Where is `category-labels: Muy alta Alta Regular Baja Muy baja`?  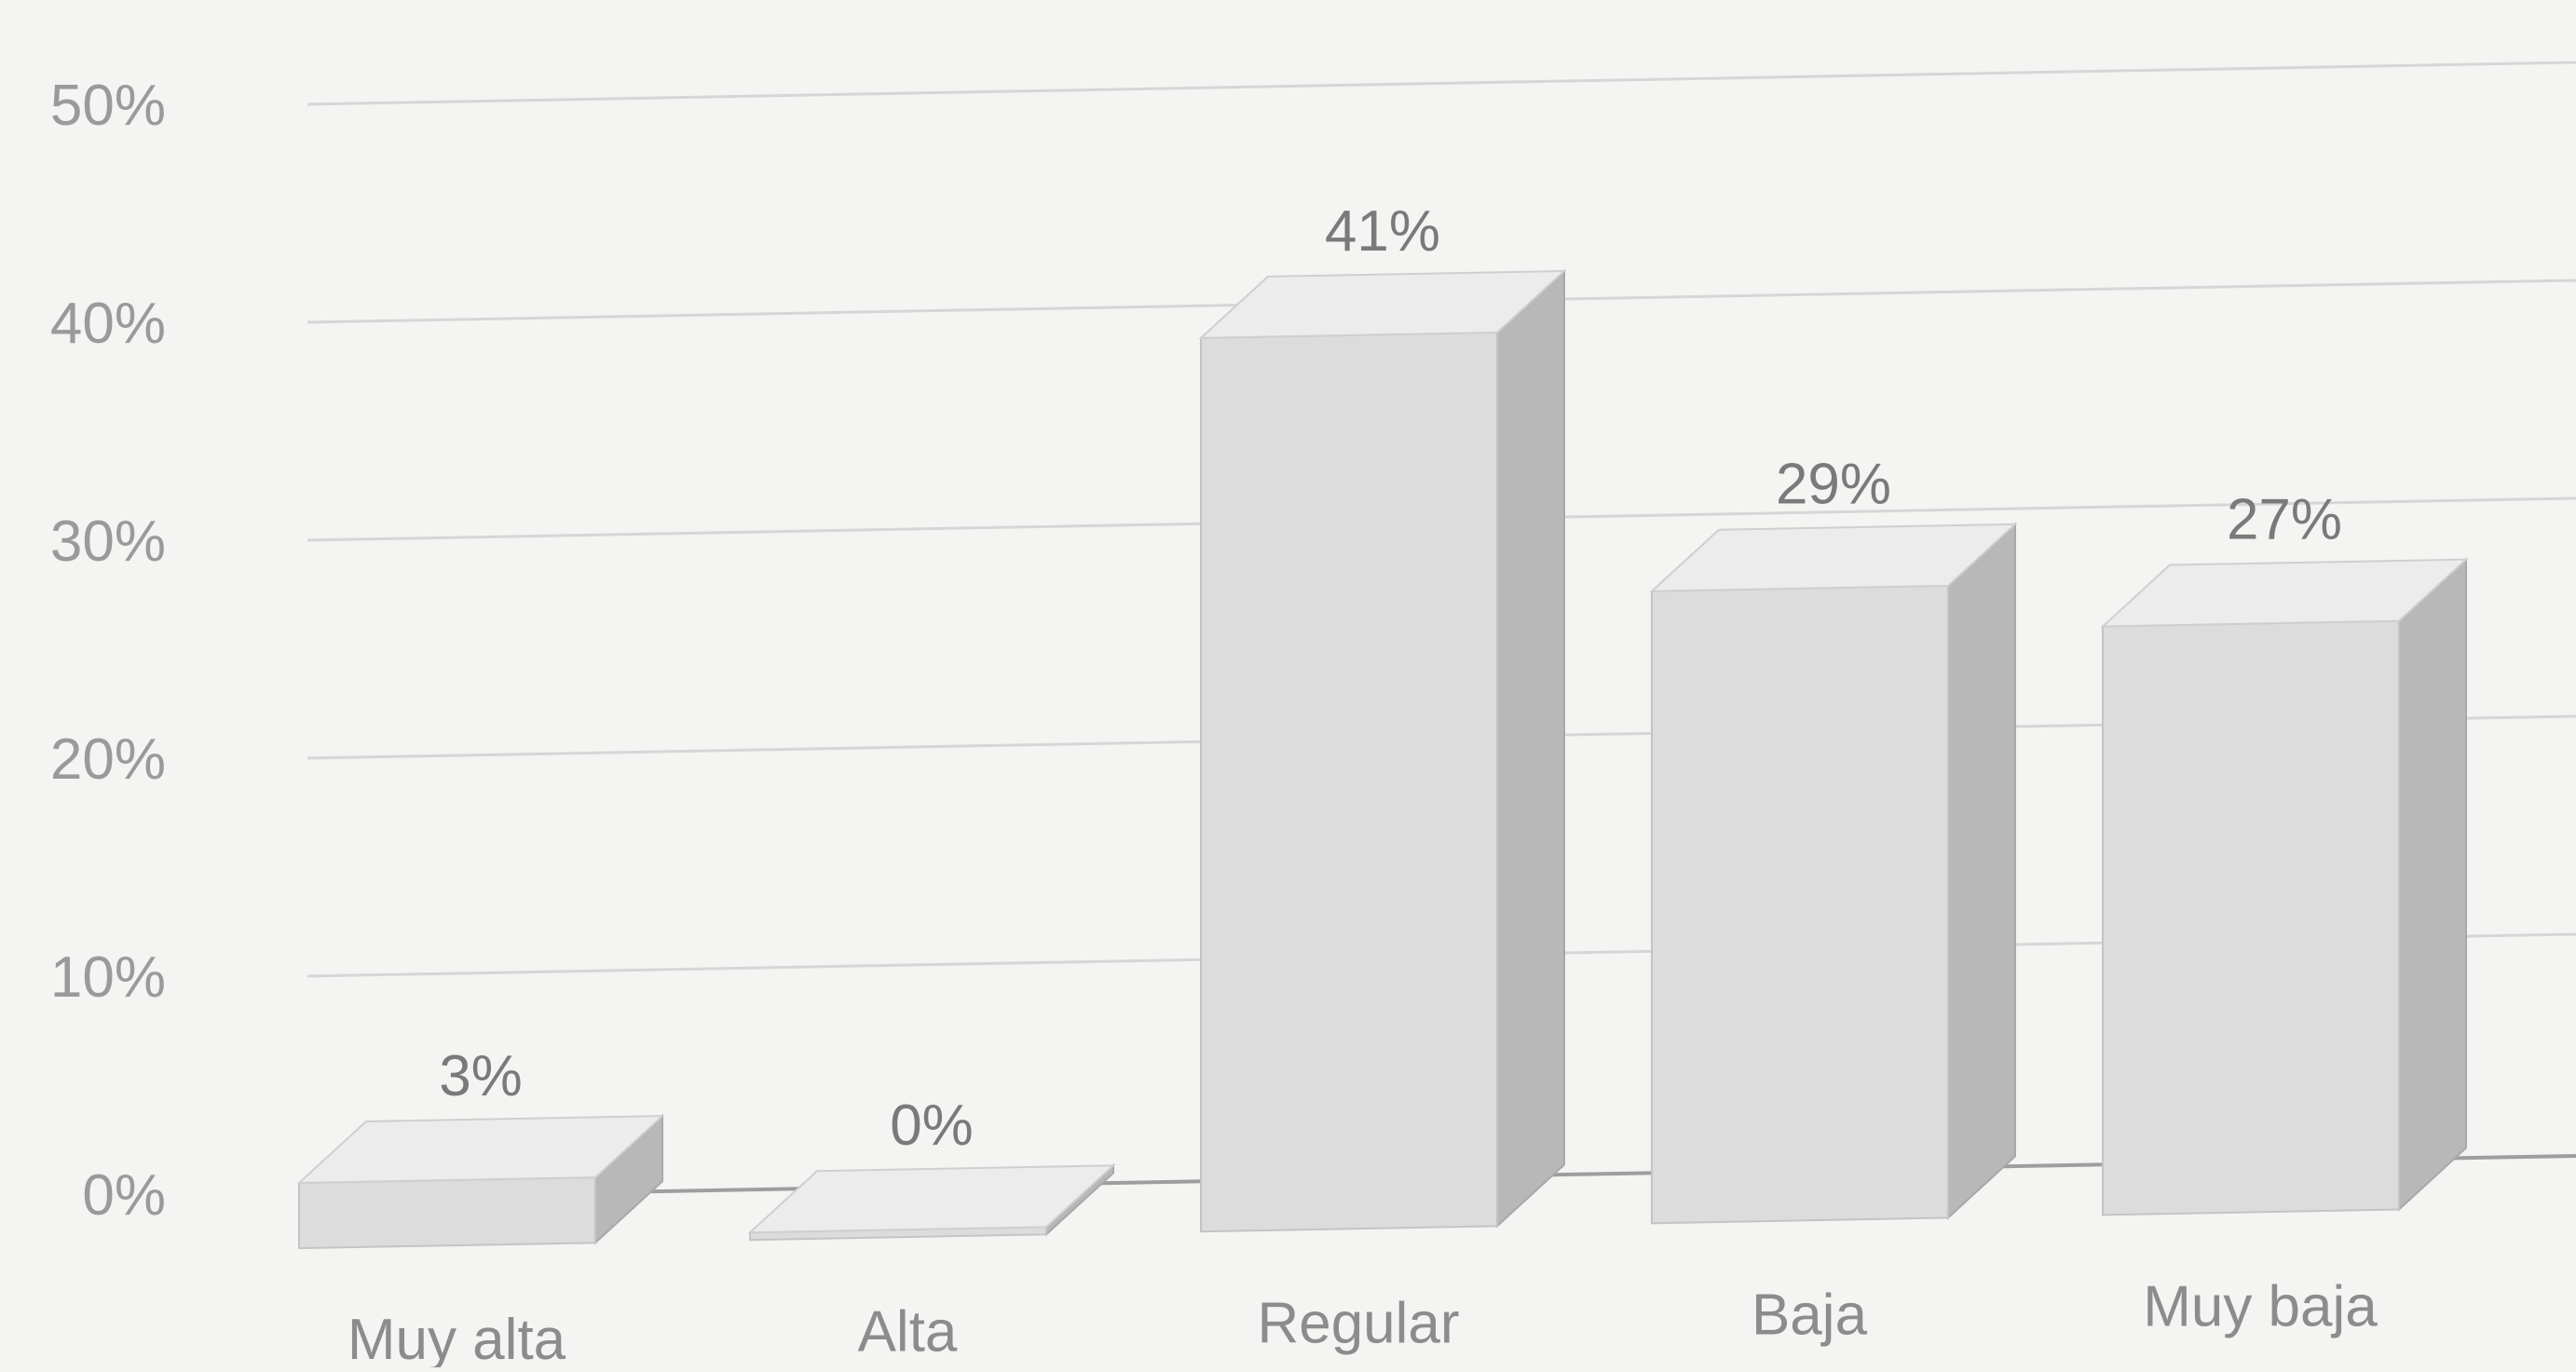
category-labels: Muy alta Alta Regular Baja Muy baja is located at coordinates (1363, 1323).